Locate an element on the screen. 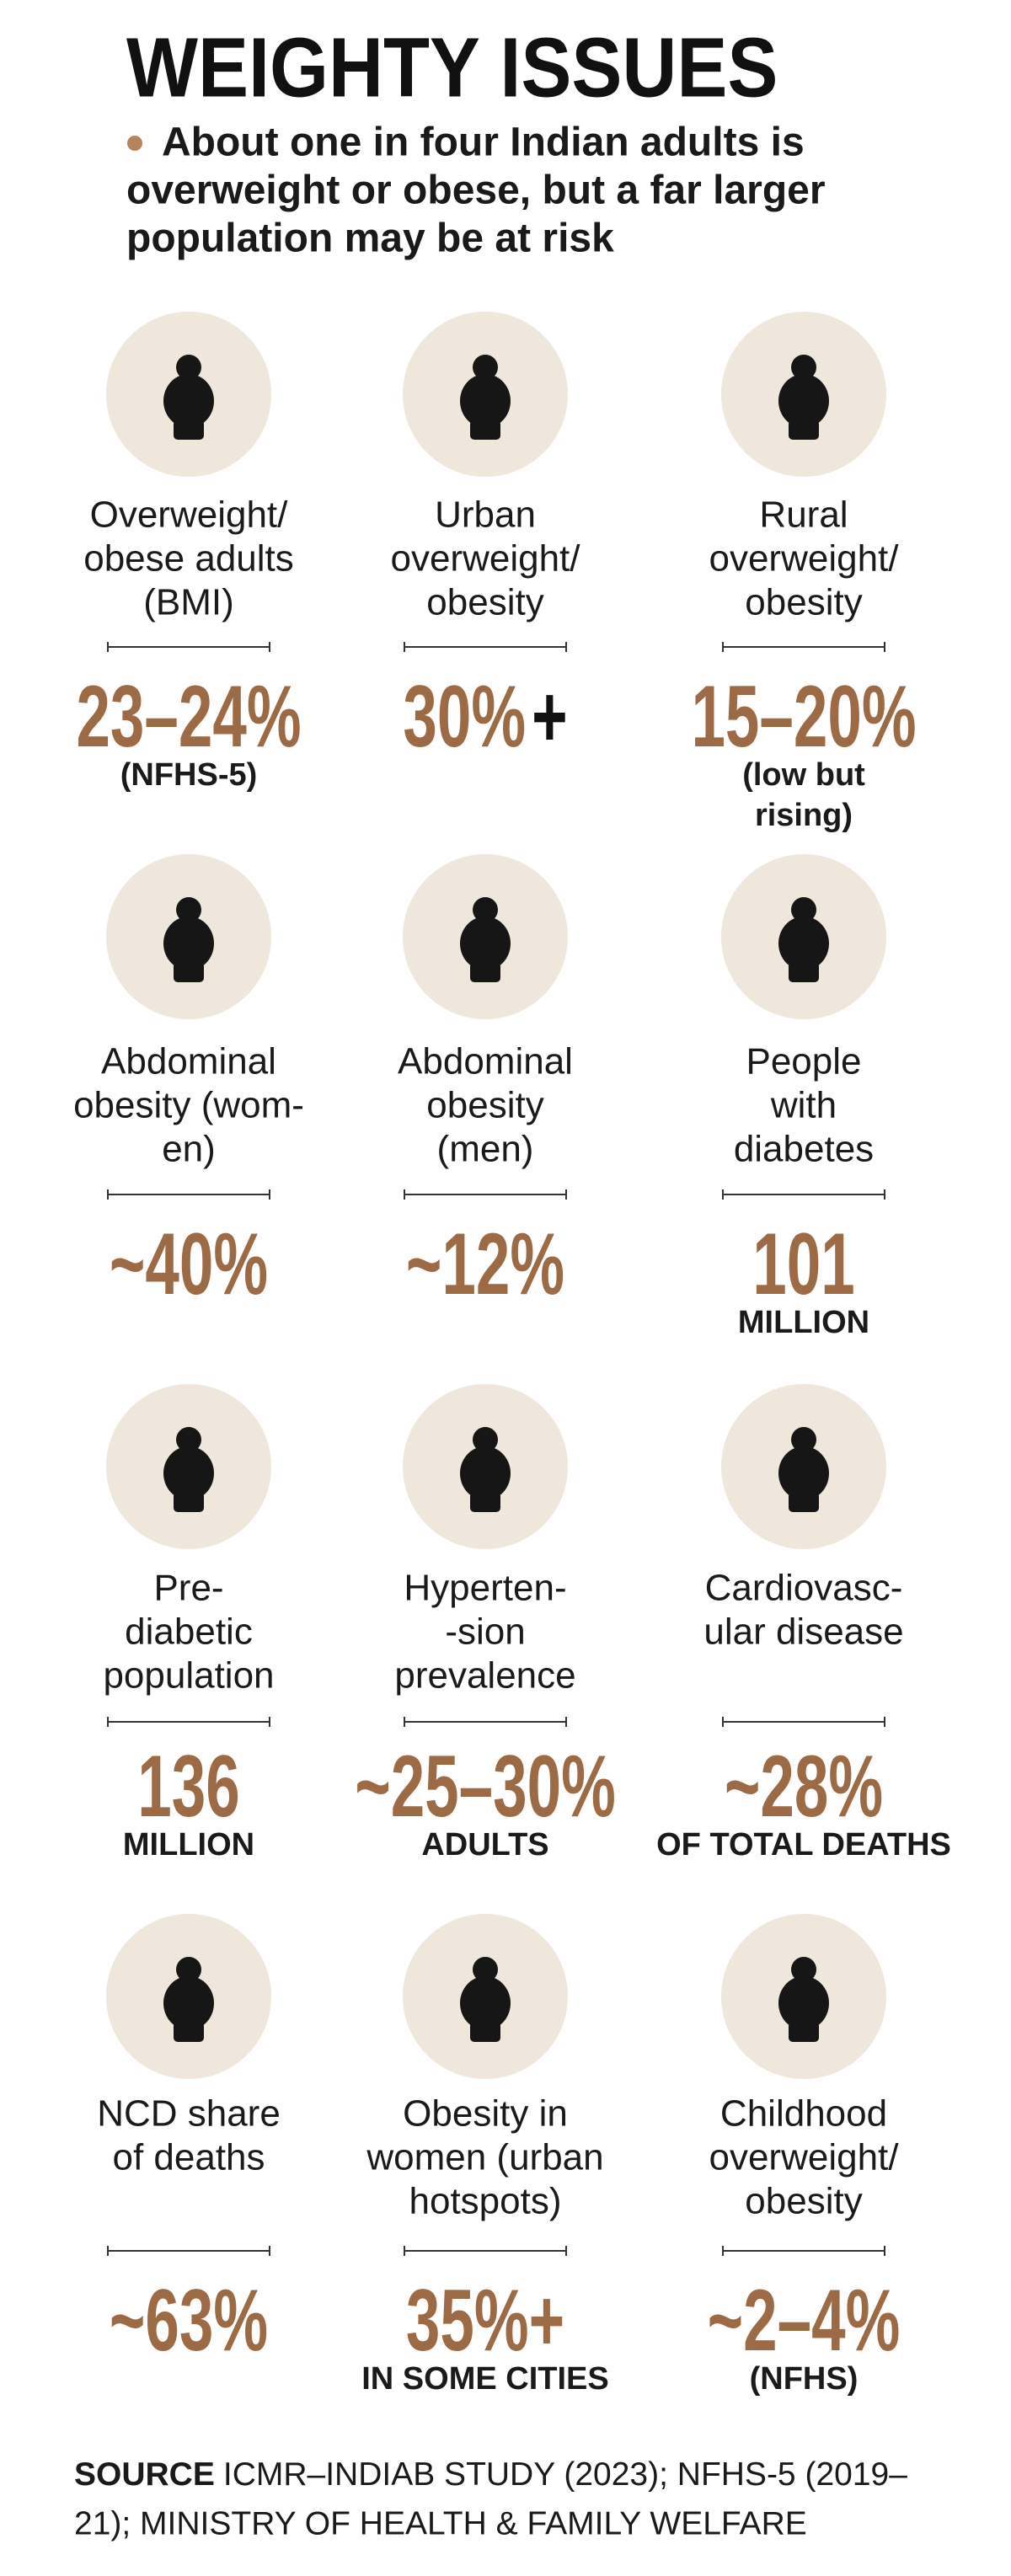  item-label: ular disease is located at coordinates (803, 1632).